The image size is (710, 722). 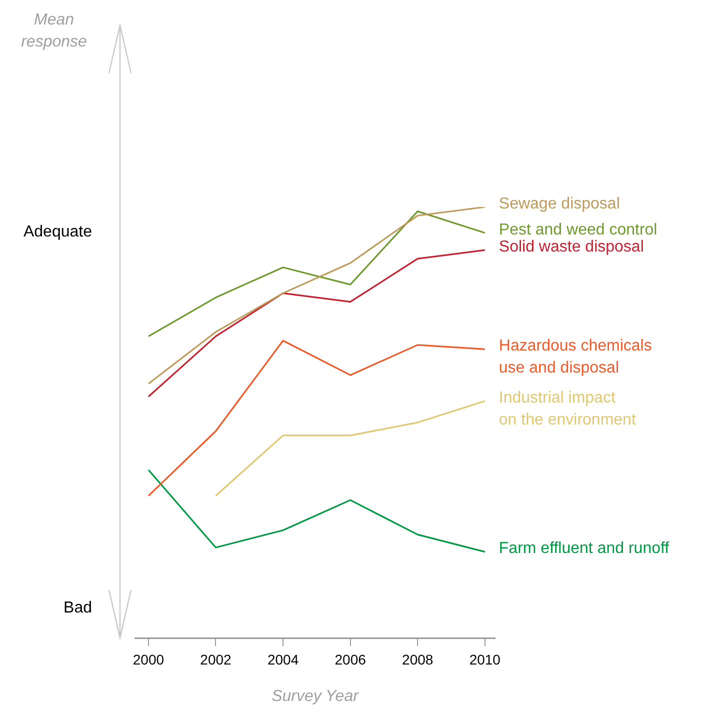 I want to click on x-tick-label: 2010, so click(x=485, y=659).